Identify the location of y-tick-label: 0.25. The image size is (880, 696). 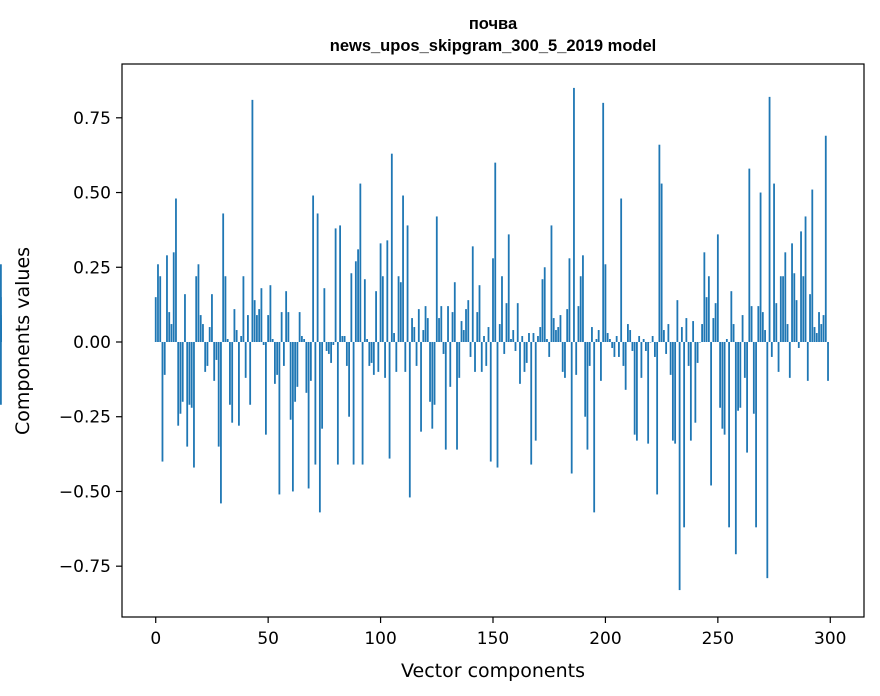
(92, 268).